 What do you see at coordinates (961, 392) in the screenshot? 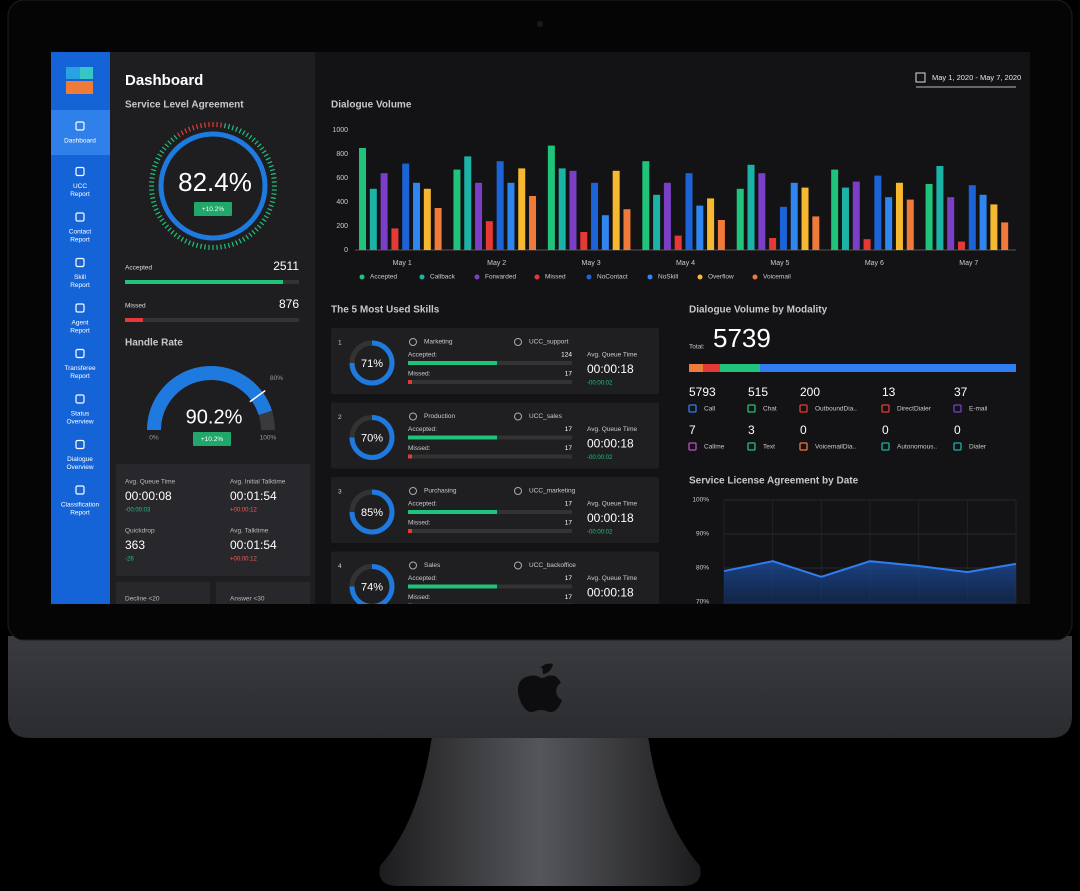
I see `modality-value: 37` at bounding box center [961, 392].